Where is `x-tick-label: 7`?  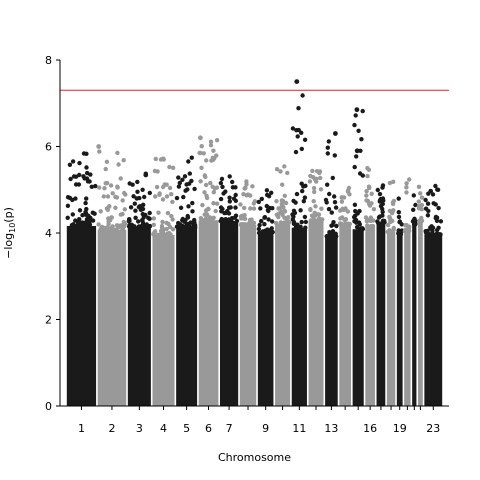
x-tick-label: 7 is located at coordinates (229, 428).